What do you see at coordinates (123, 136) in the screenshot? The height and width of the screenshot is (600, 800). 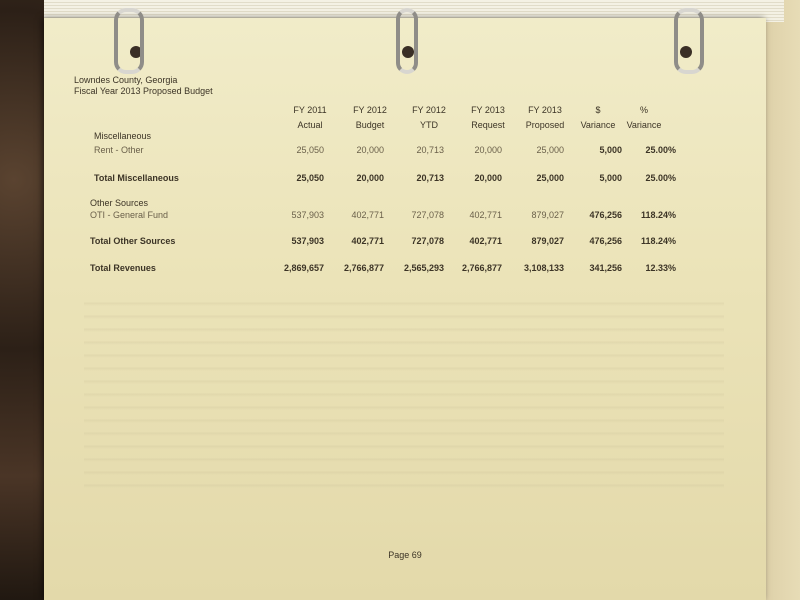 I see `row-label: Miscellaneous` at bounding box center [123, 136].